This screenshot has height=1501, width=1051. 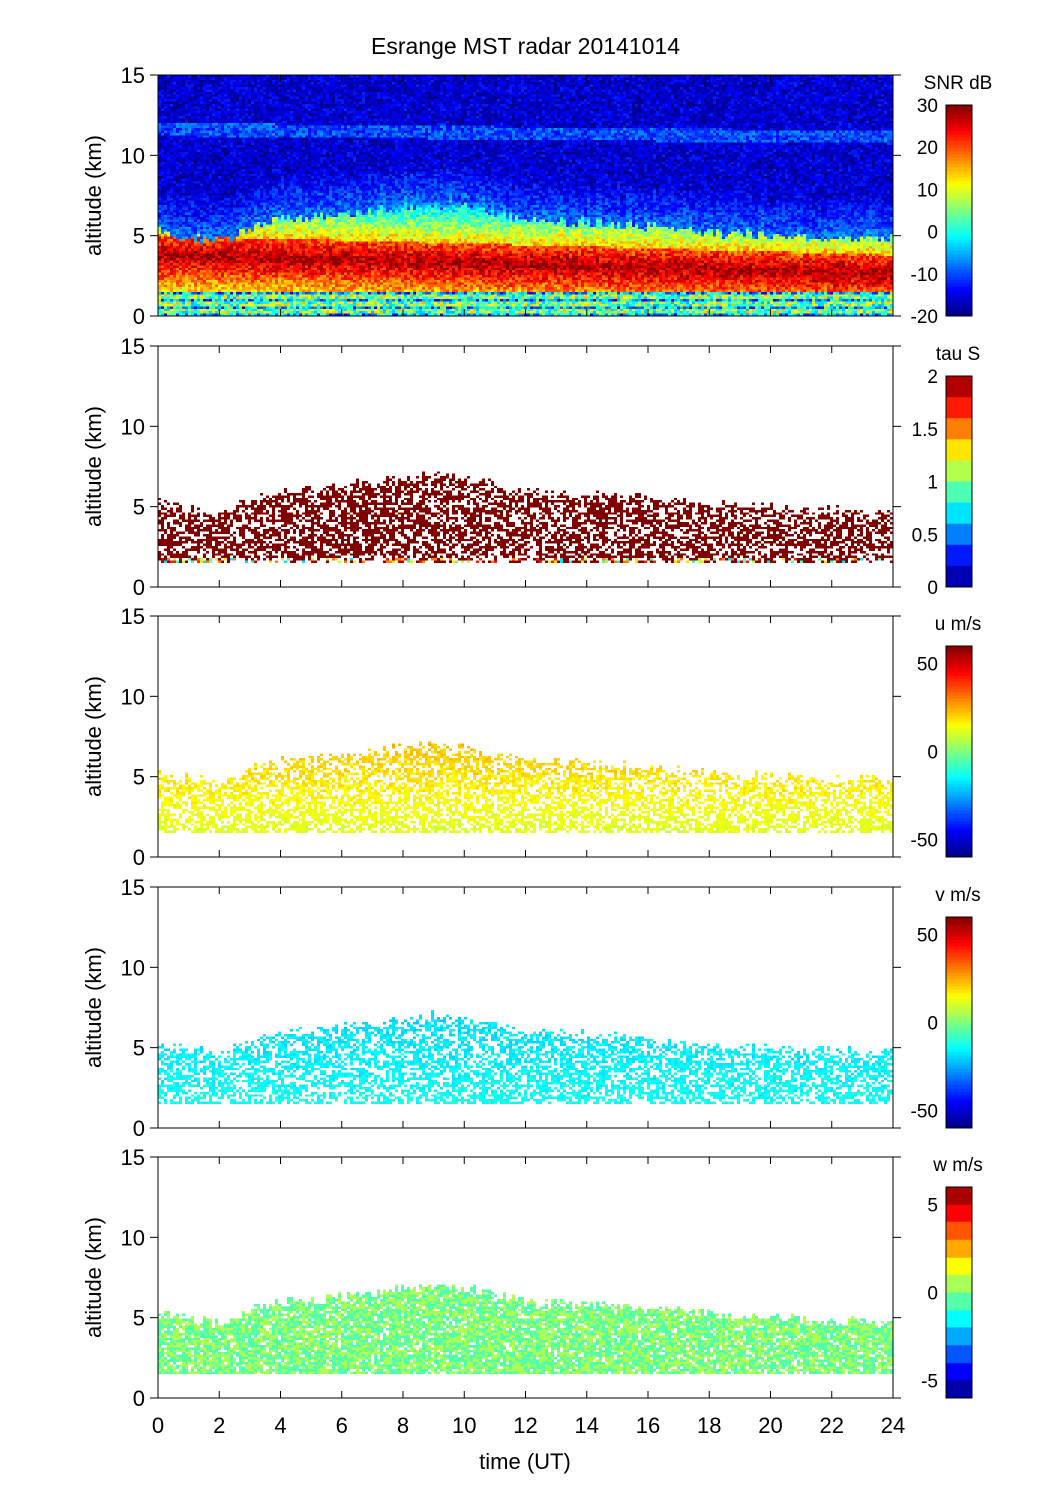 What do you see at coordinates (957, 895) in the screenshot?
I see `colorbar-title: v m/s` at bounding box center [957, 895].